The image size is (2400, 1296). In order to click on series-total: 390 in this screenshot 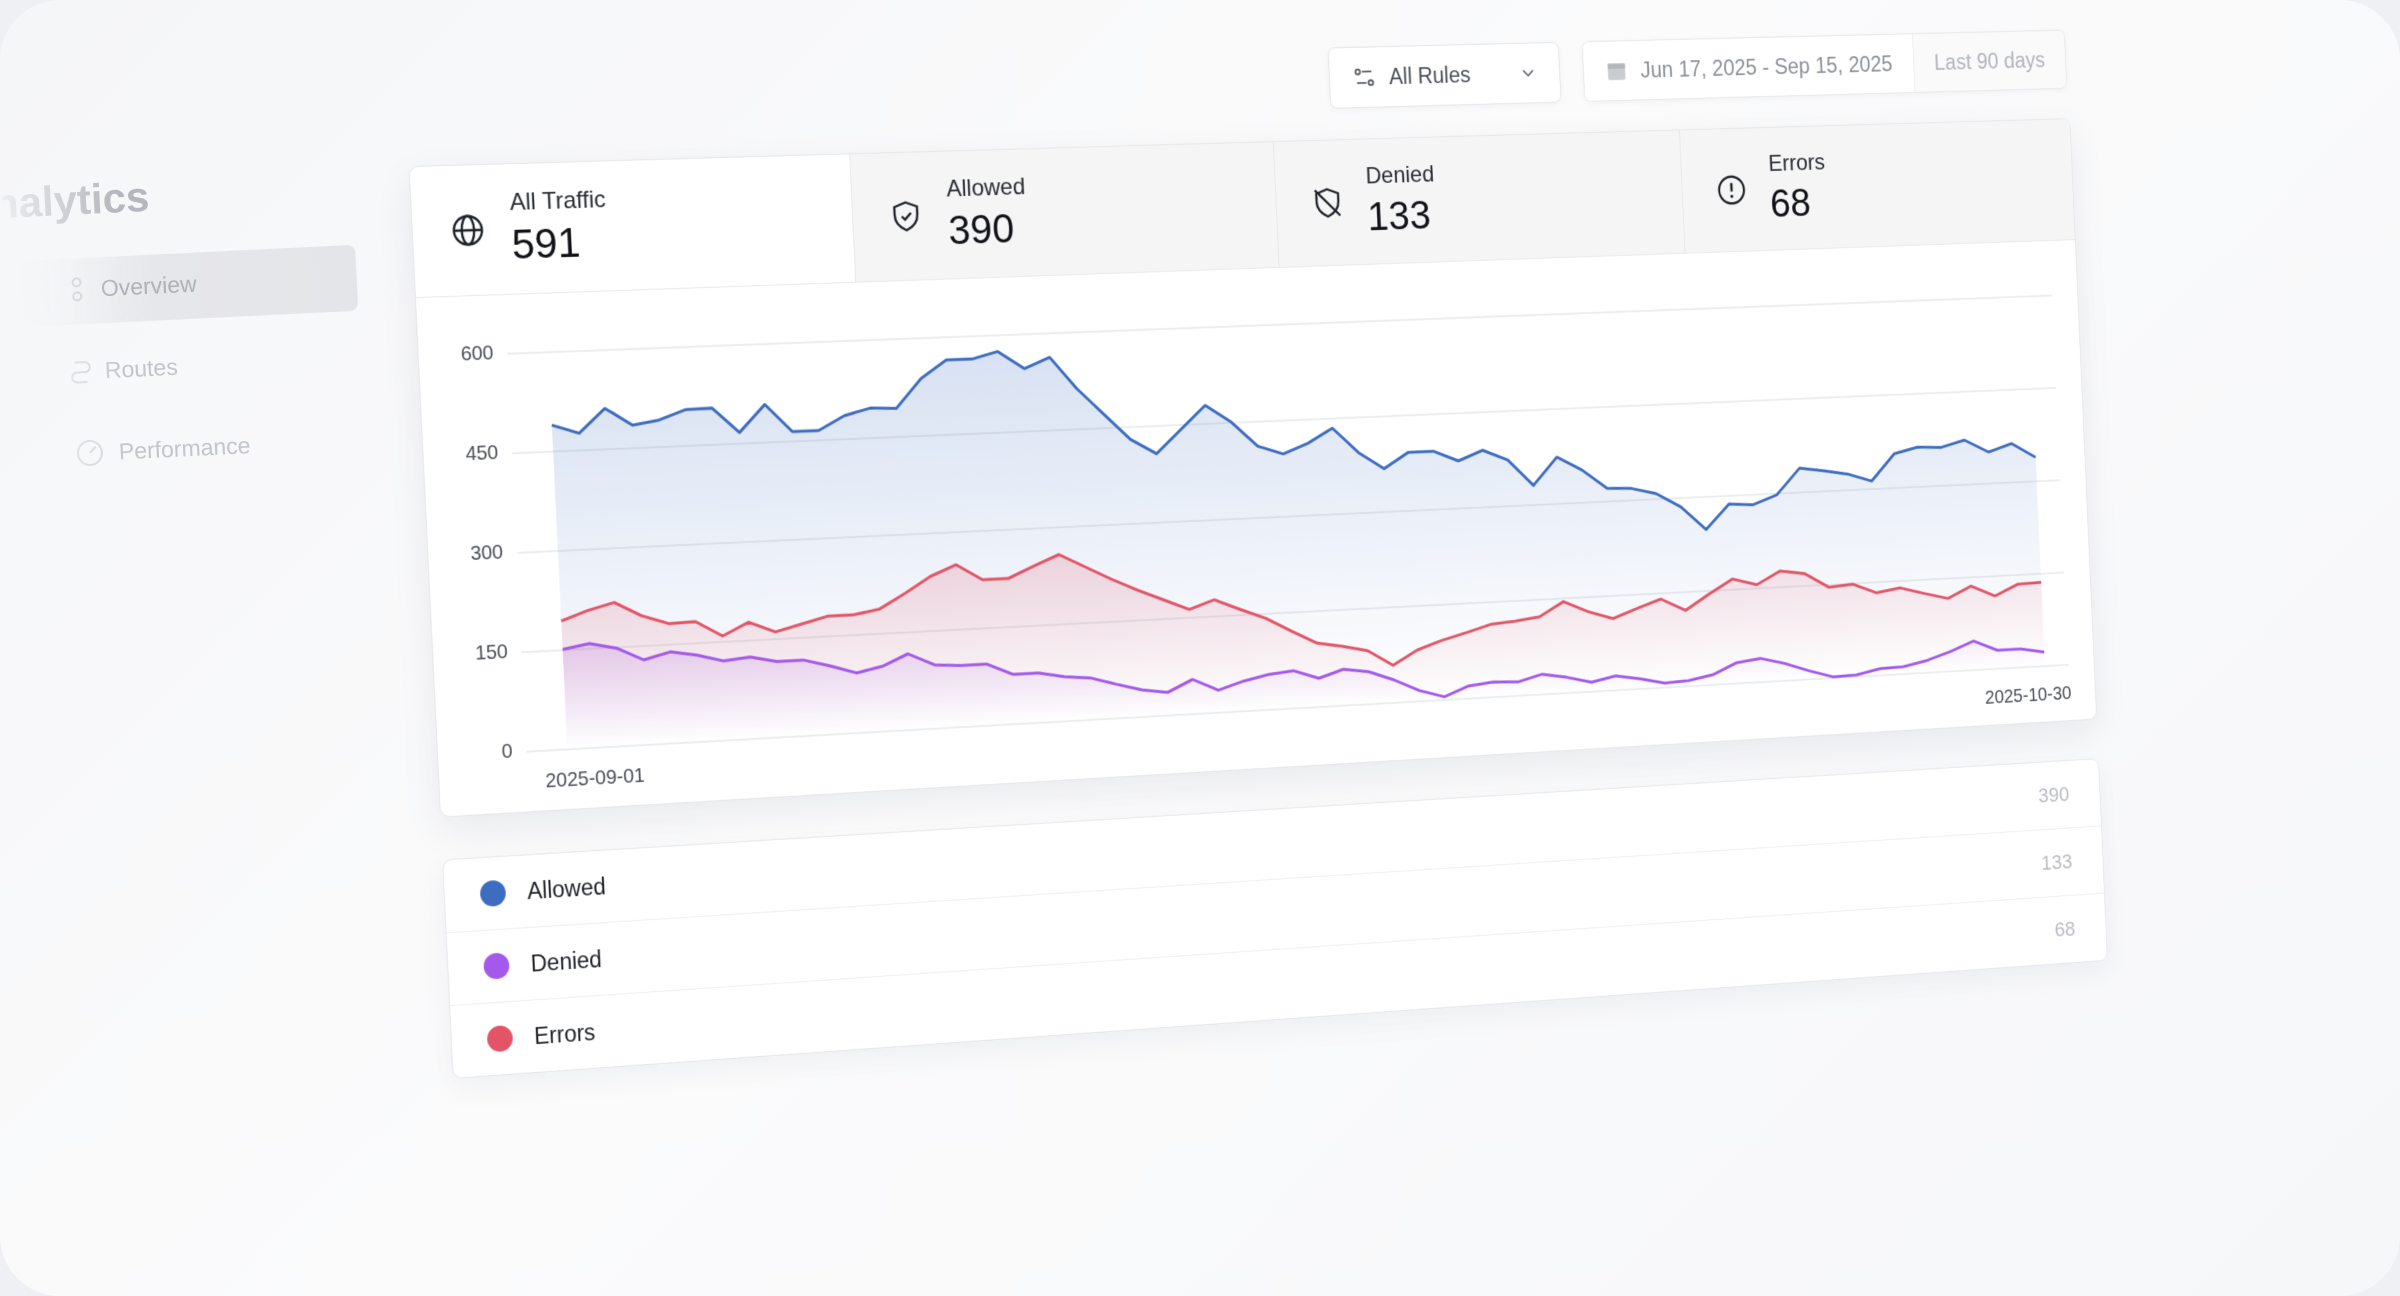, I will do `click(2053, 795)`.